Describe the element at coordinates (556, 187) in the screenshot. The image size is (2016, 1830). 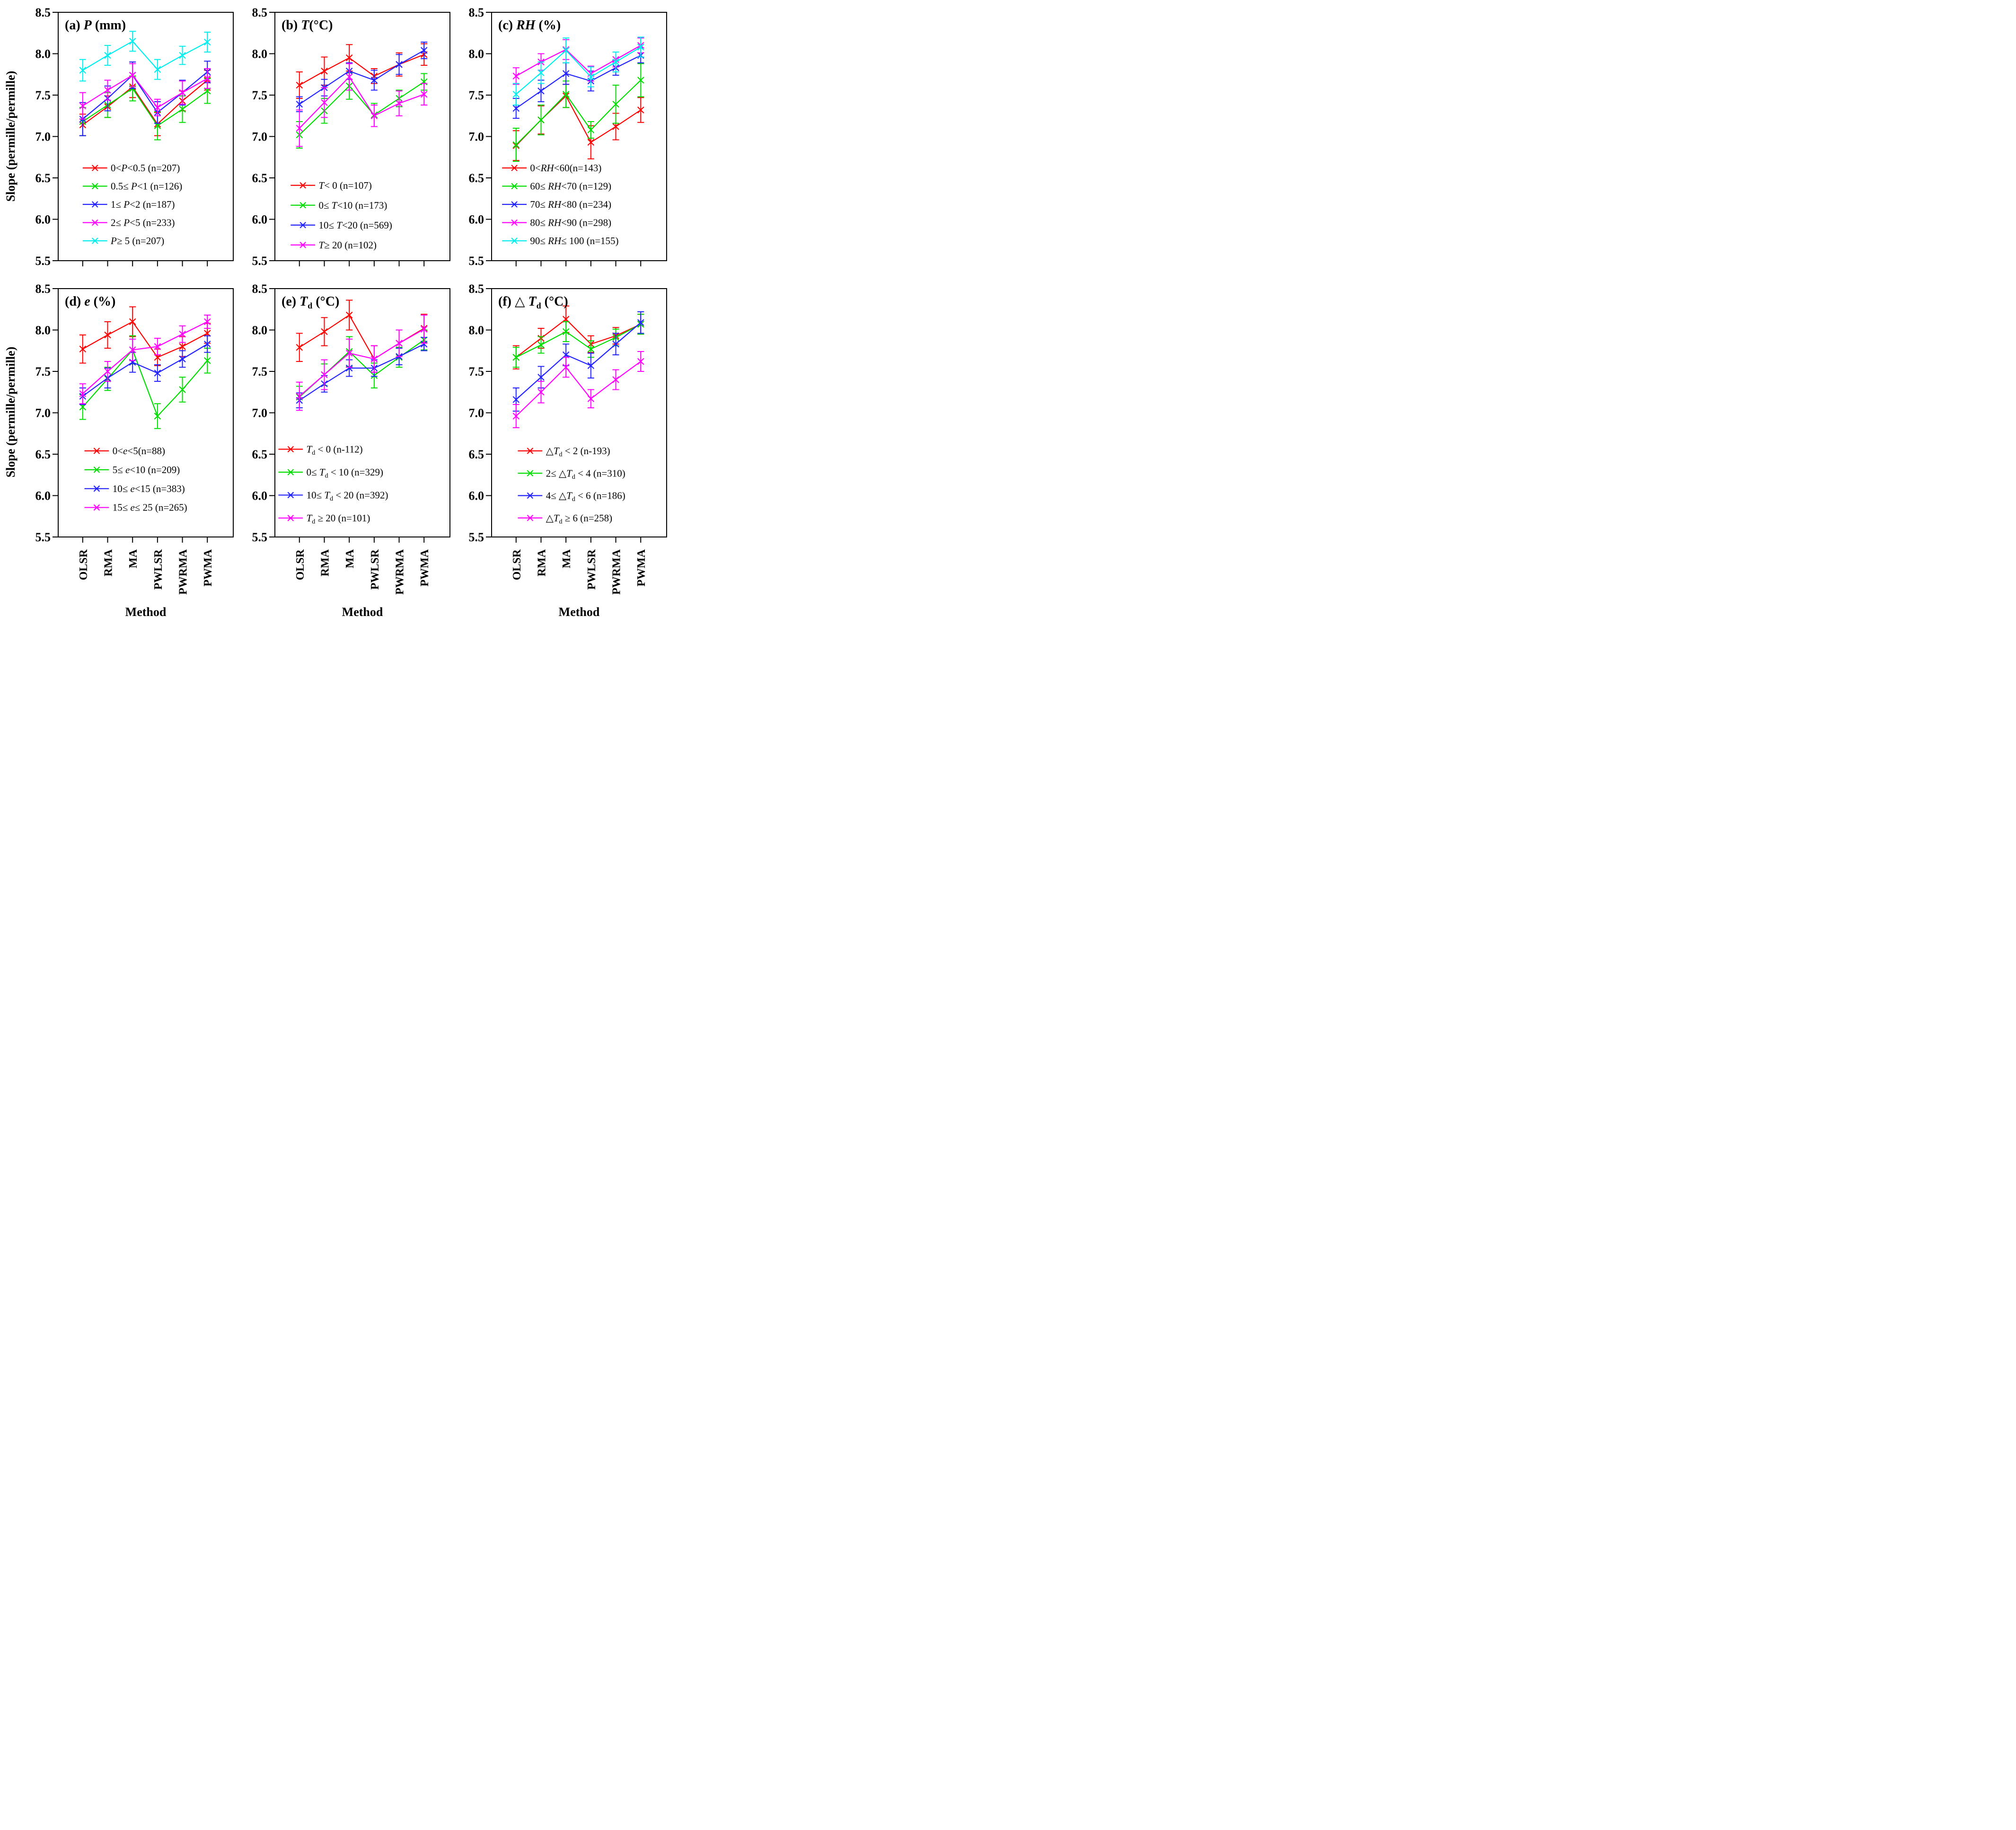
I see `legend-item: 60≤ RH<70 (n=129)` at that location.